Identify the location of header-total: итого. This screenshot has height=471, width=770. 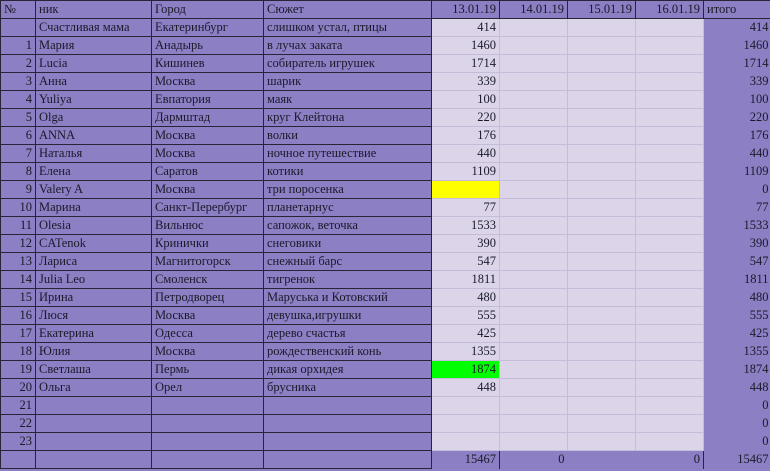
(736, 9).